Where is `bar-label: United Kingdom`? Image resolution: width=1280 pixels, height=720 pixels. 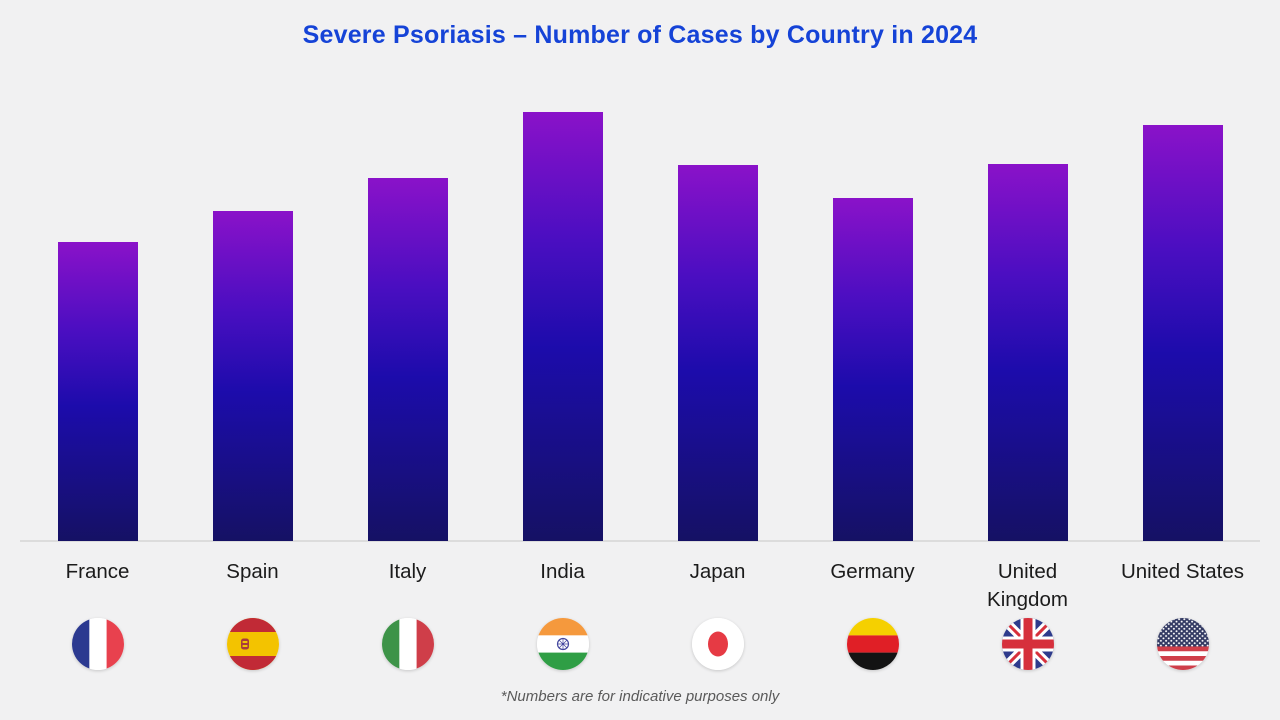 bar-label: United Kingdom is located at coordinates (1027, 585).